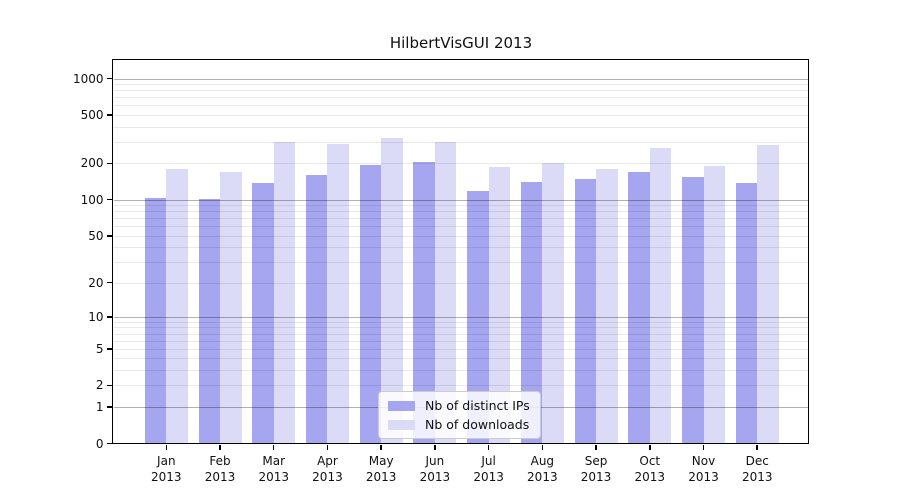 Image resolution: width=900 pixels, height=500 pixels. I want to click on x-tick-label: Jun 2013, so click(435, 468).